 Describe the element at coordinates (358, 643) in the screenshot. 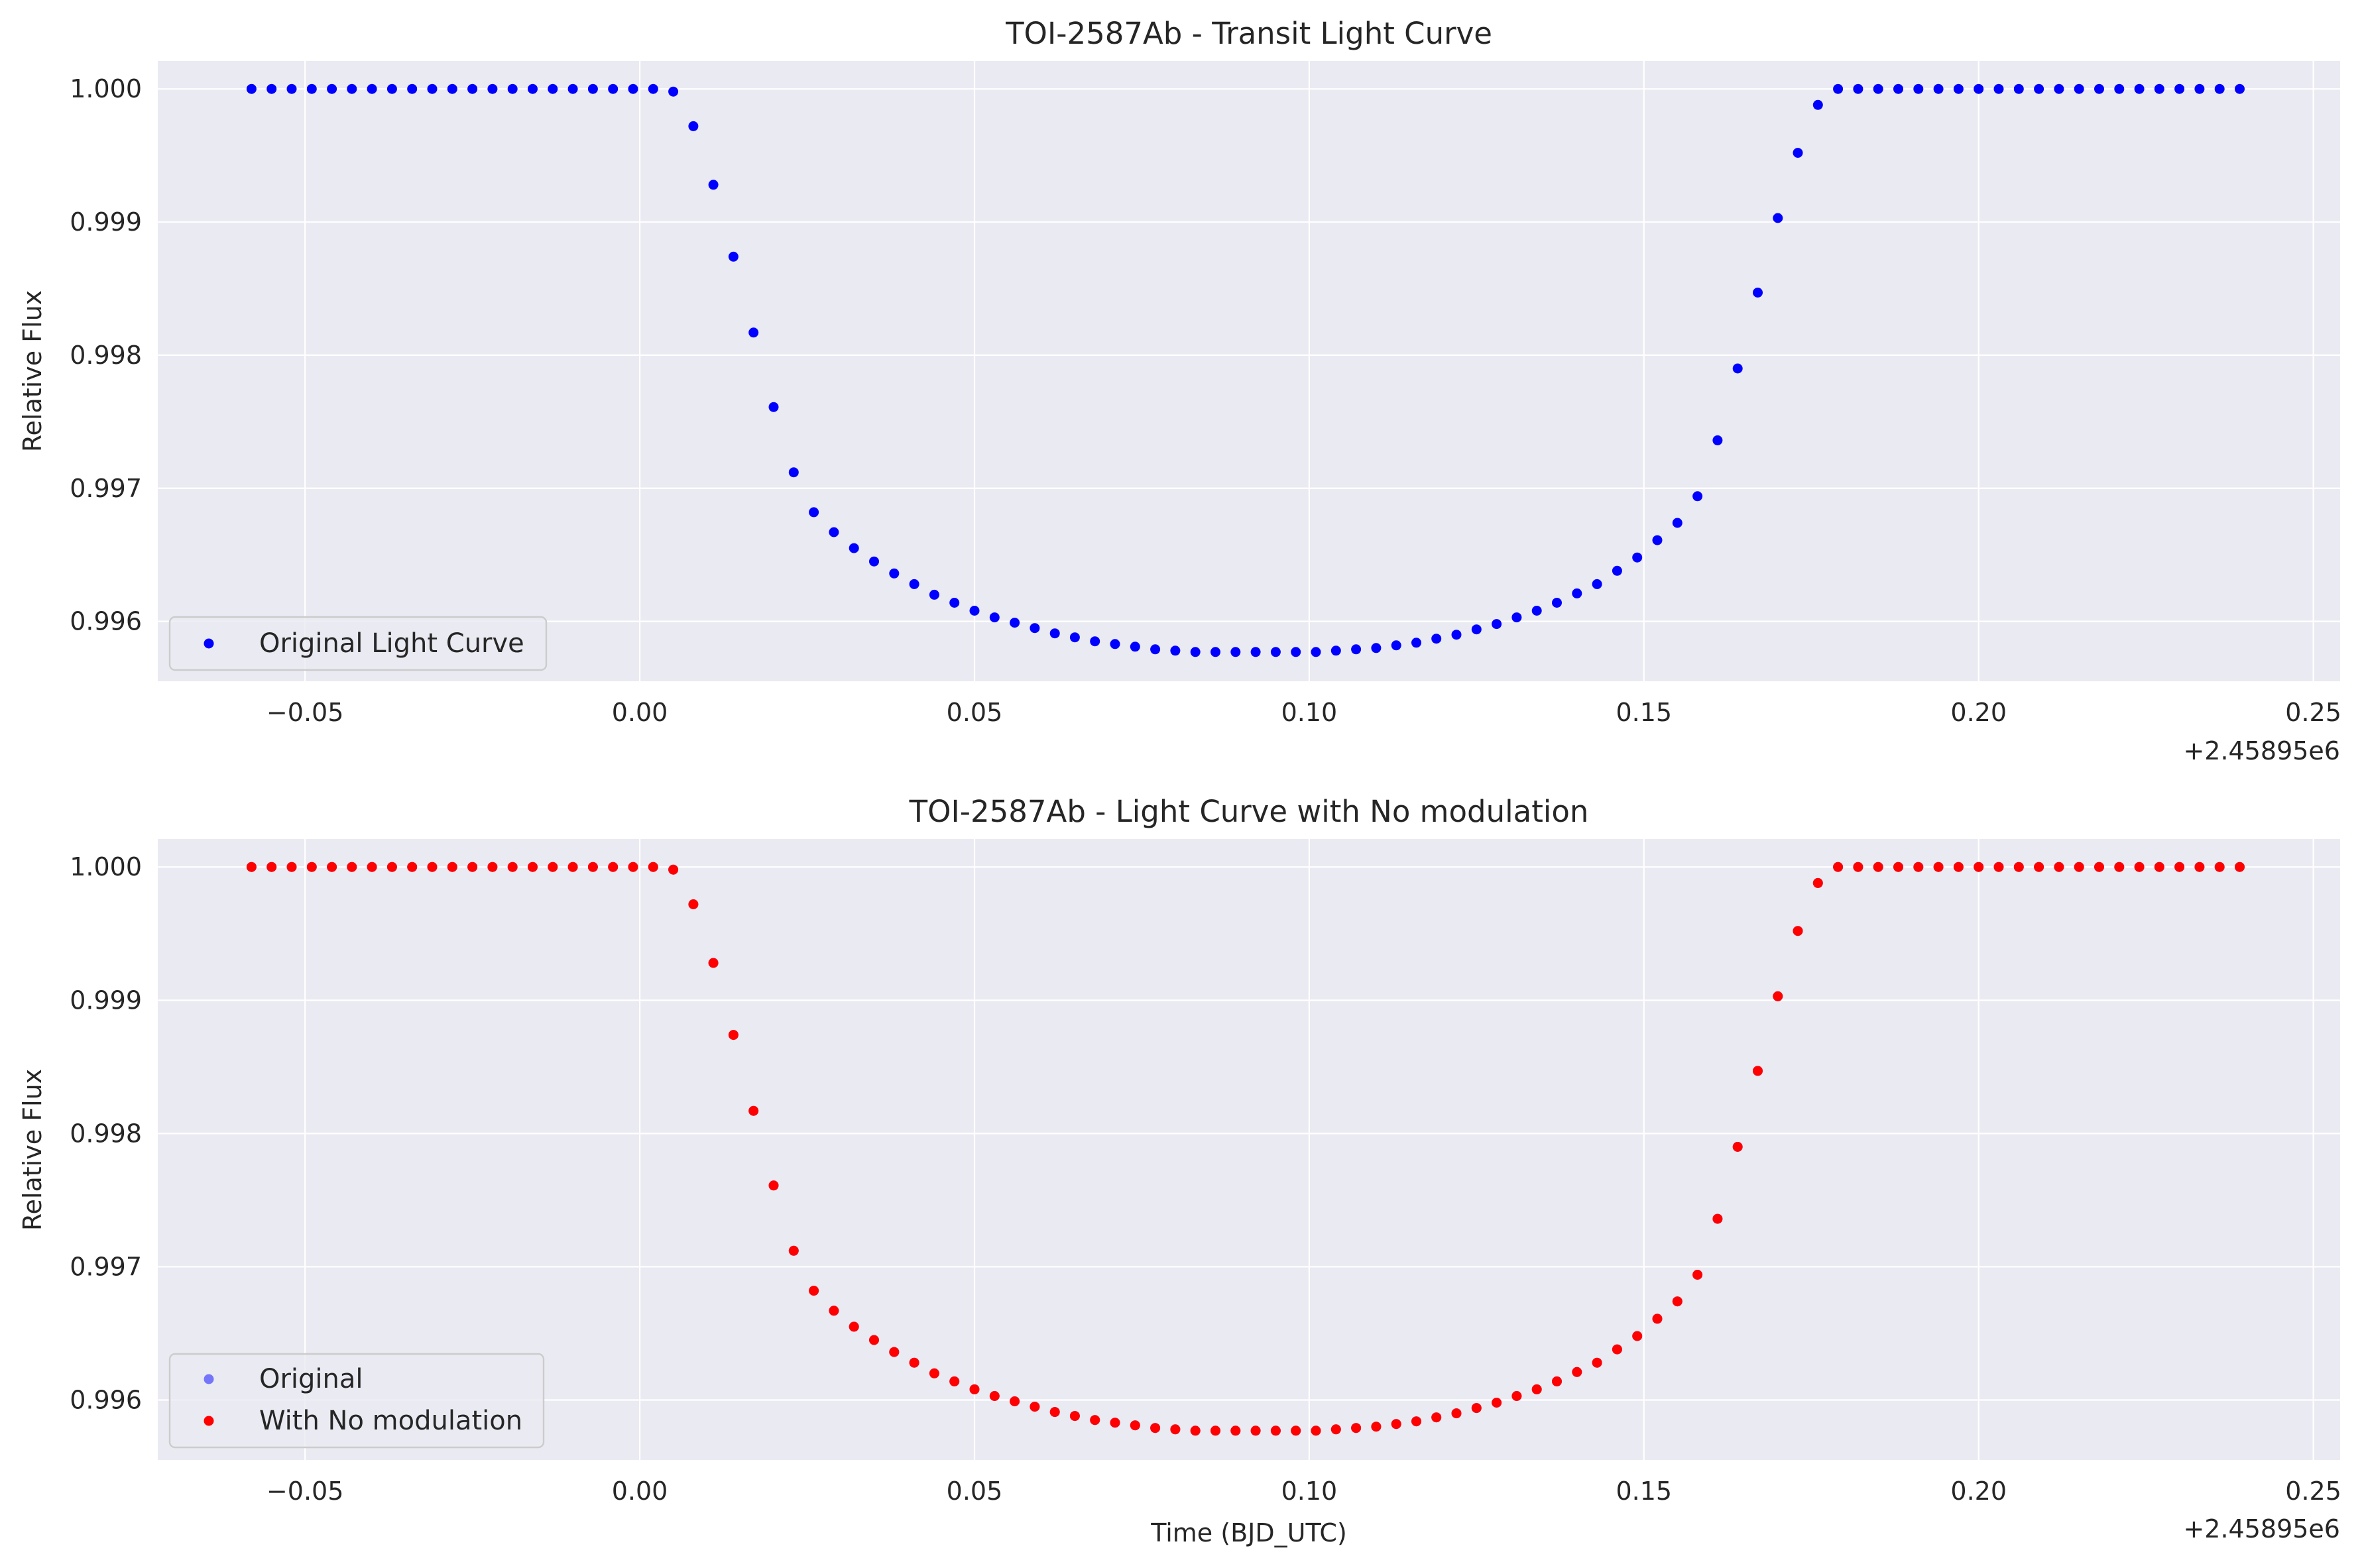

I see `top-chart-legend: Original Light Curve` at that location.